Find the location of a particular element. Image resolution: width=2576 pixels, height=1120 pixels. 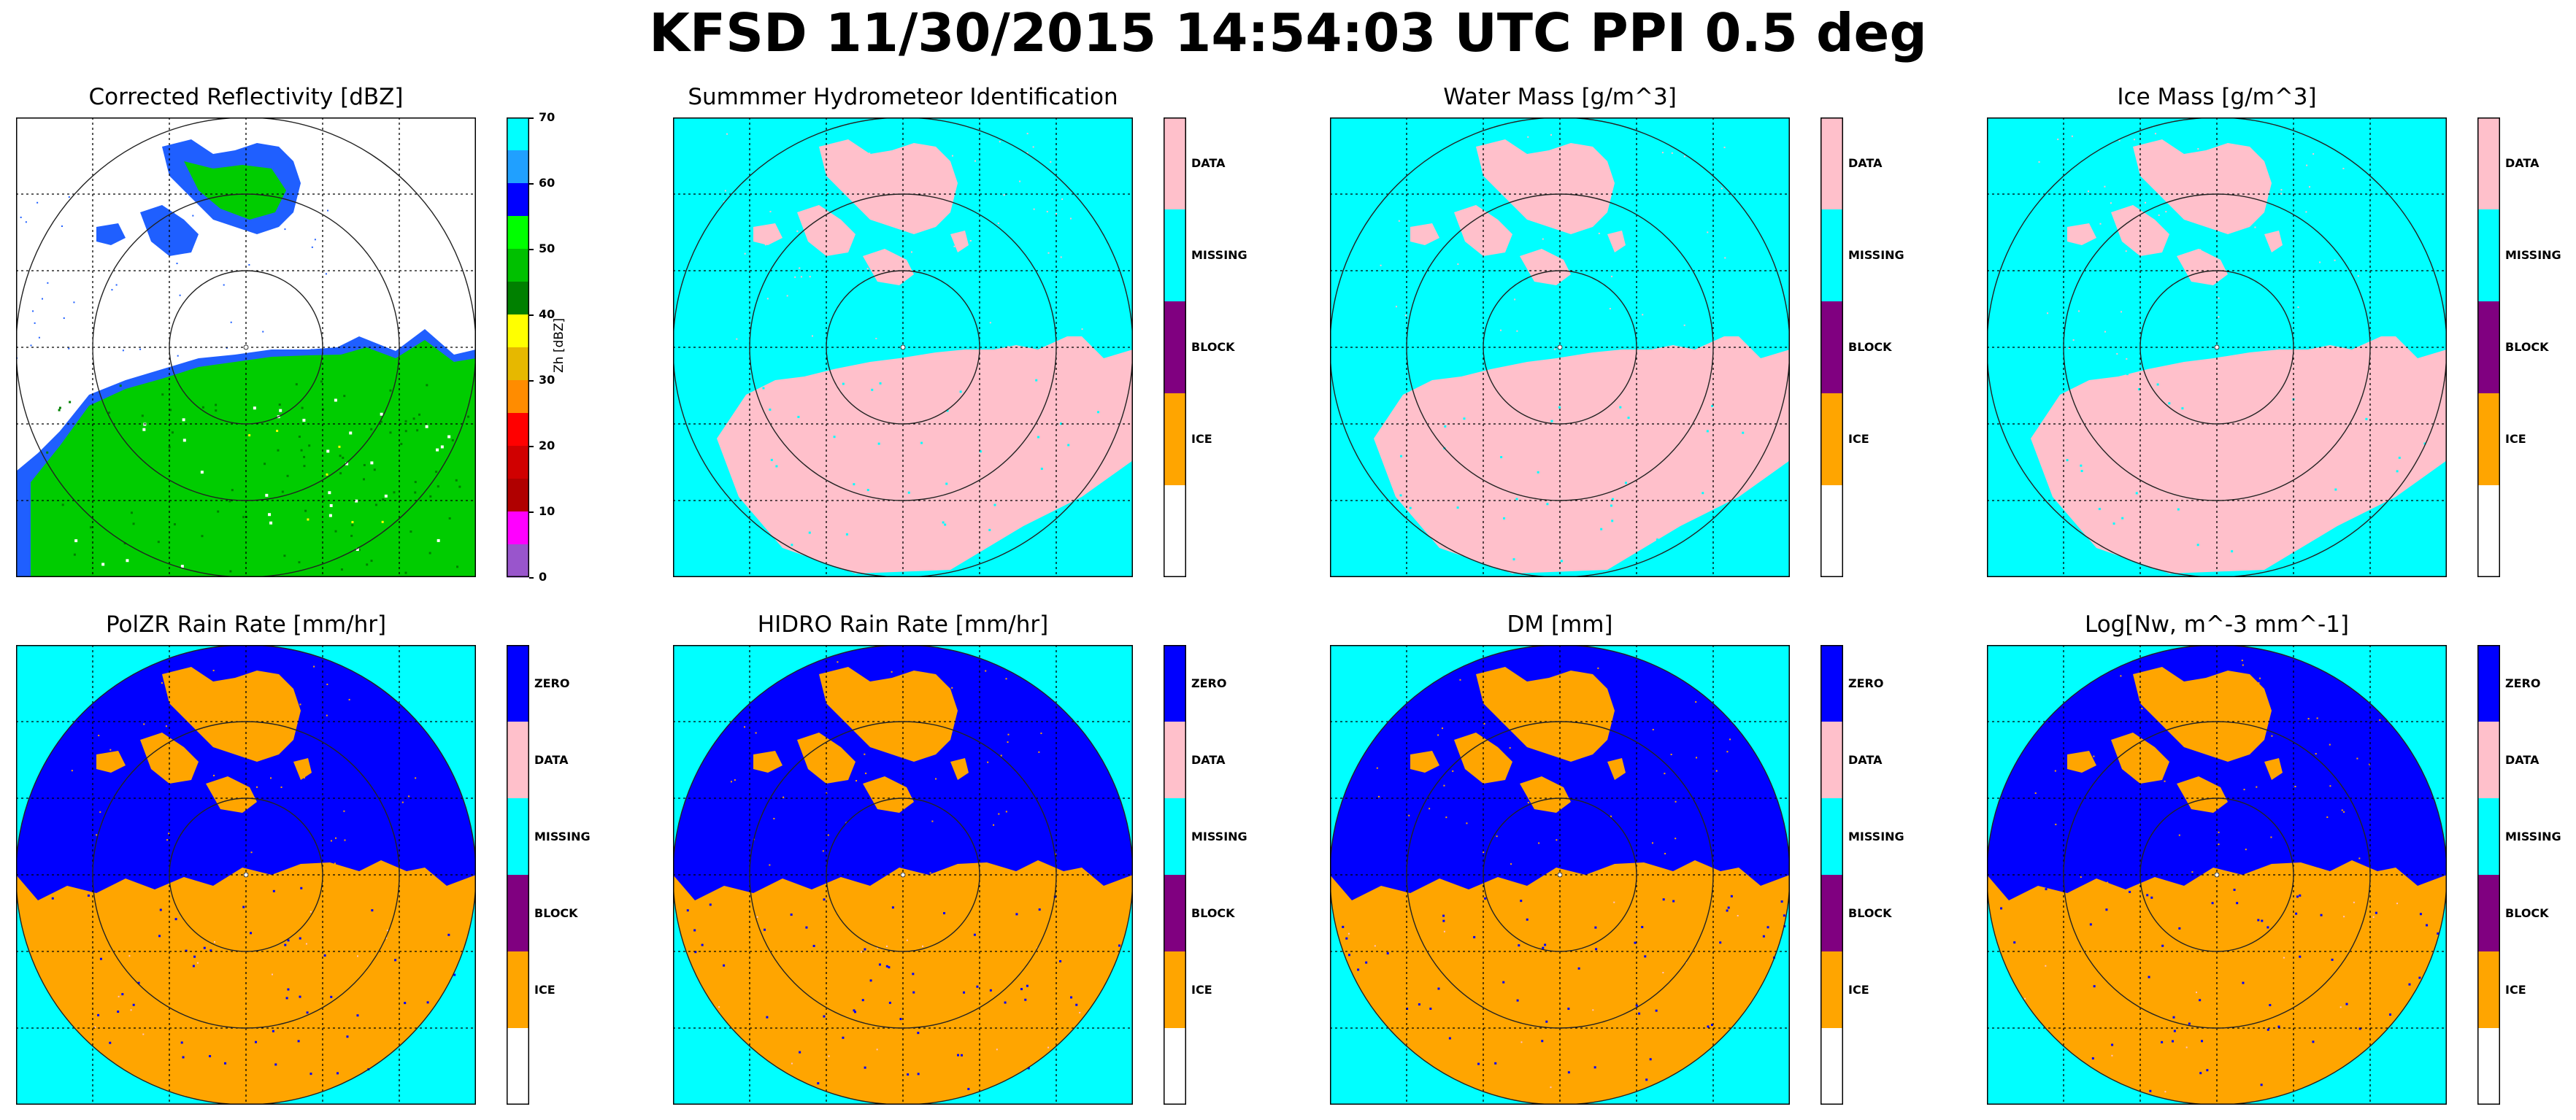

colorbar-tick is located at coordinates (531, 118).